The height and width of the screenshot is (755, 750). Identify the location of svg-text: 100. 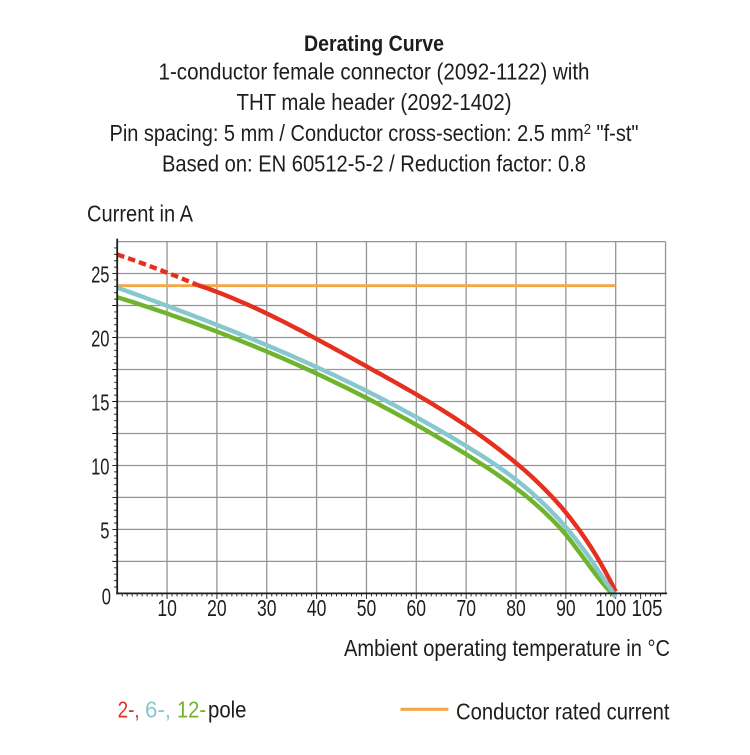
(610, 608).